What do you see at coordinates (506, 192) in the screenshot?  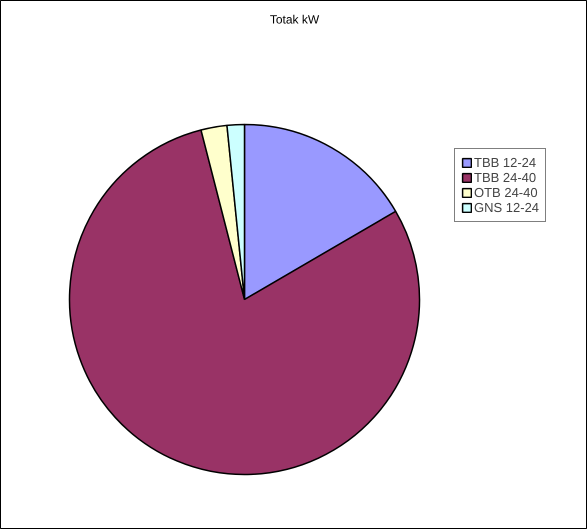 I see `legend-label: OTB 24-40` at bounding box center [506, 192].